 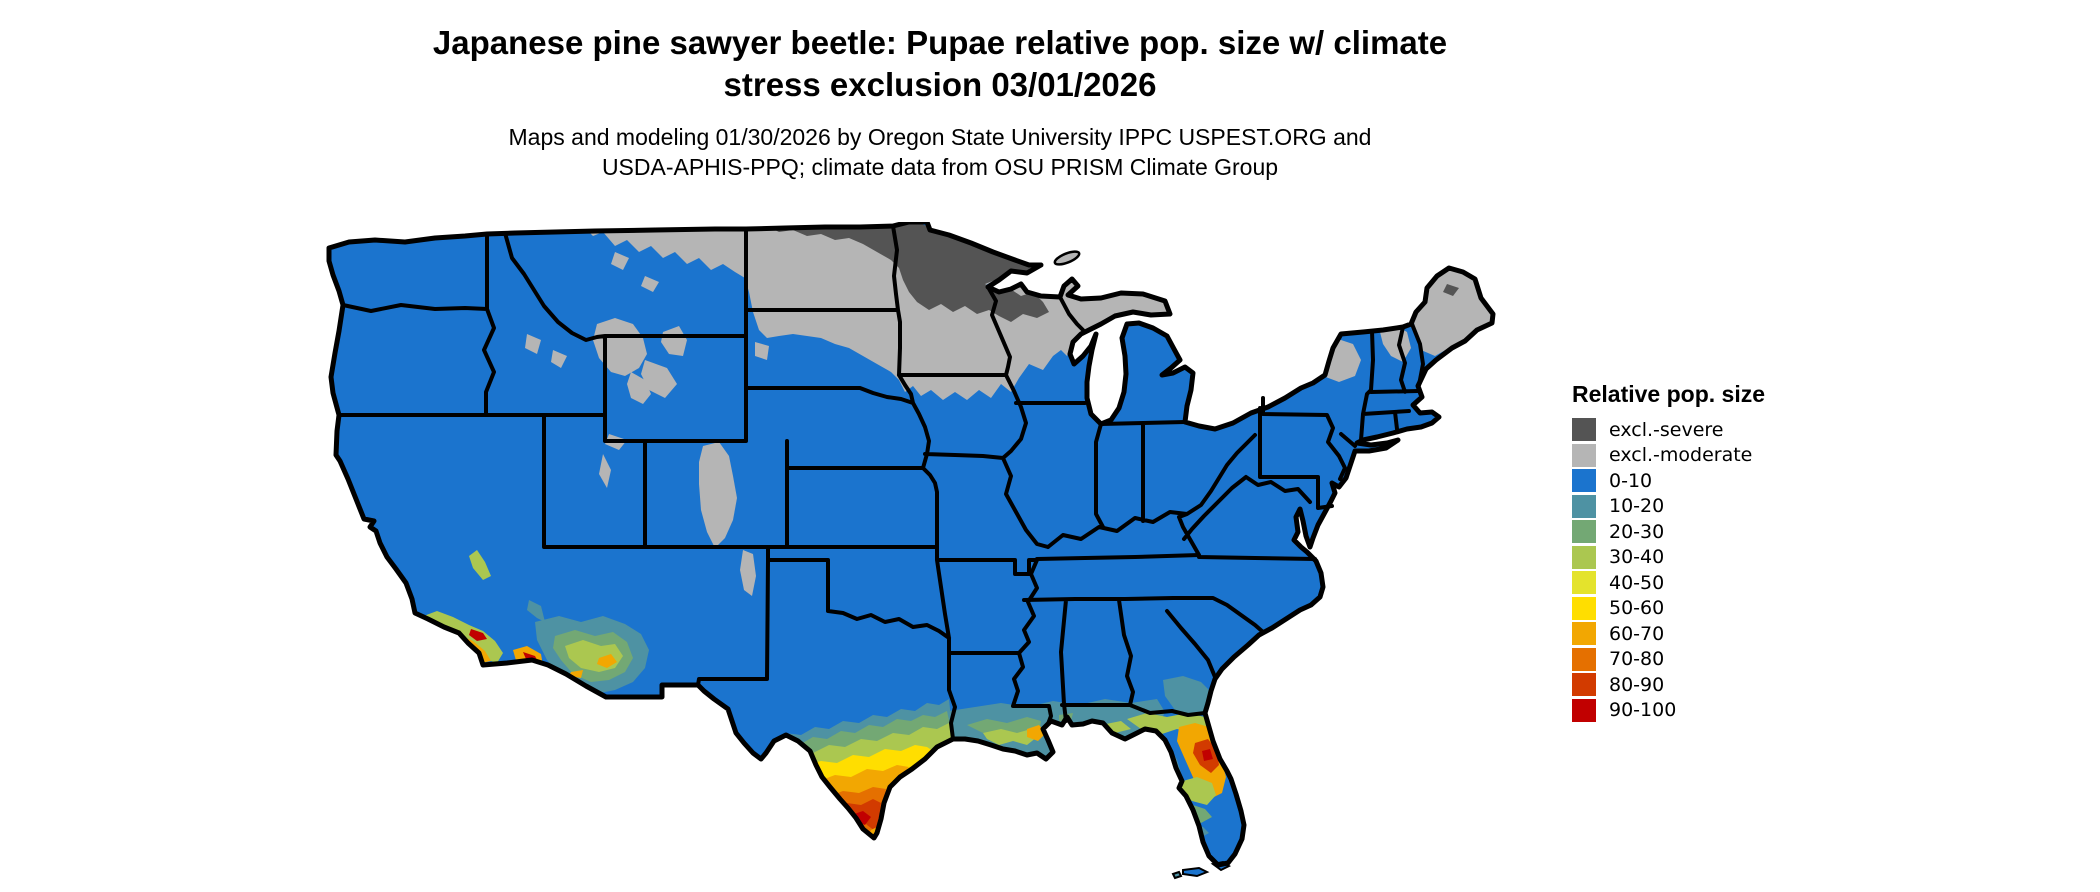 What do you see at coordinates (1584, 685) in the screenshot?
I see `legend-swatch-b80` at bounding box center [1584, 685].